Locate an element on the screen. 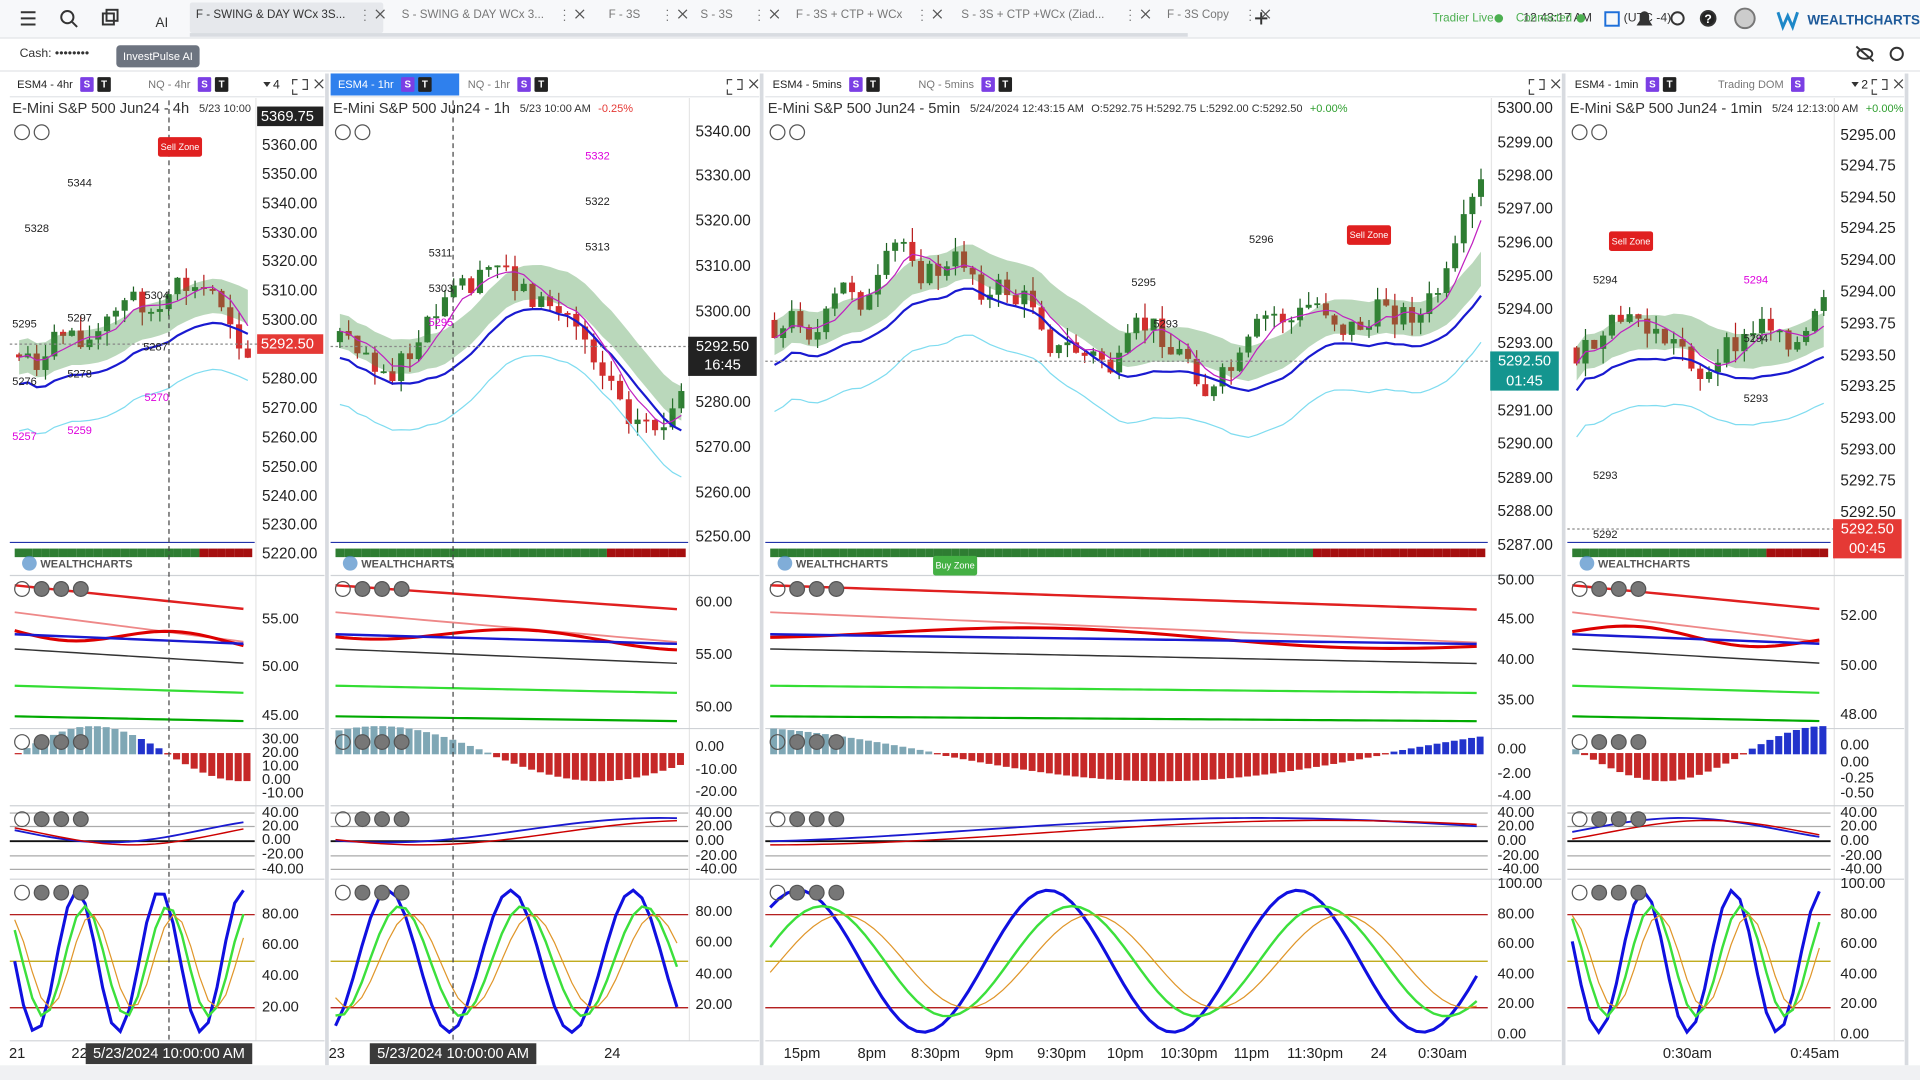 Image resolution: width=1920 pixels, height=1080 pixels. layout-count: 4 is located at coordinates (276, 84).